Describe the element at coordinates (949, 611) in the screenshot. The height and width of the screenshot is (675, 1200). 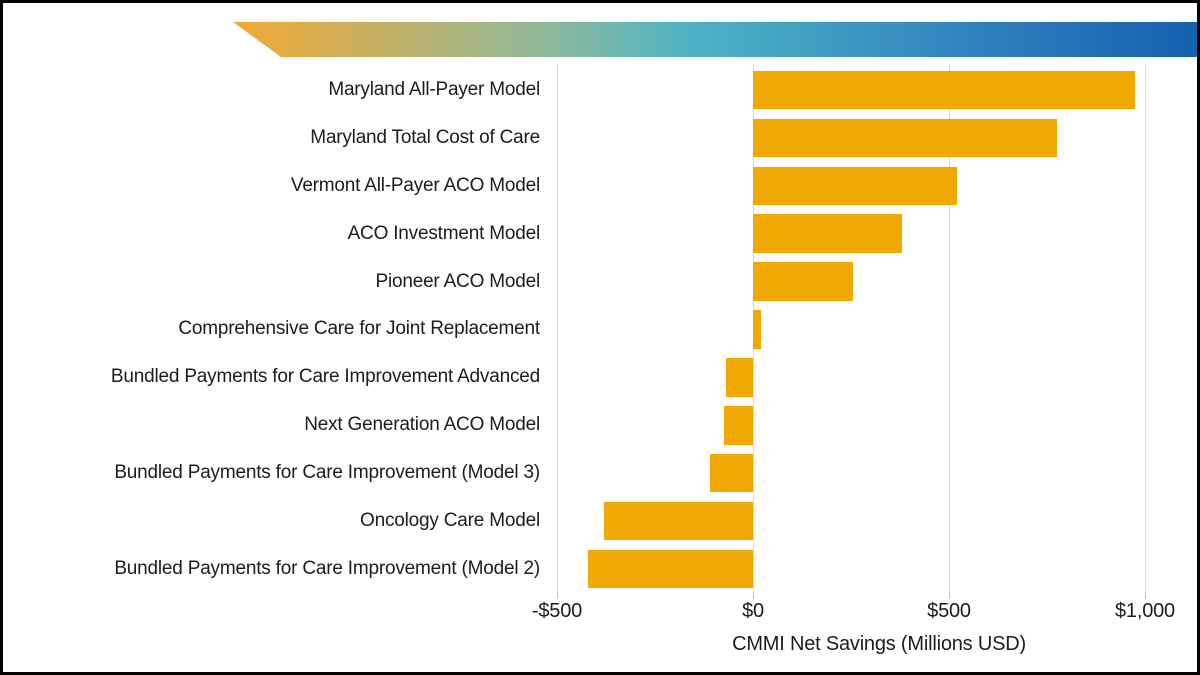
I see `x-tick-label: $500` at that location.